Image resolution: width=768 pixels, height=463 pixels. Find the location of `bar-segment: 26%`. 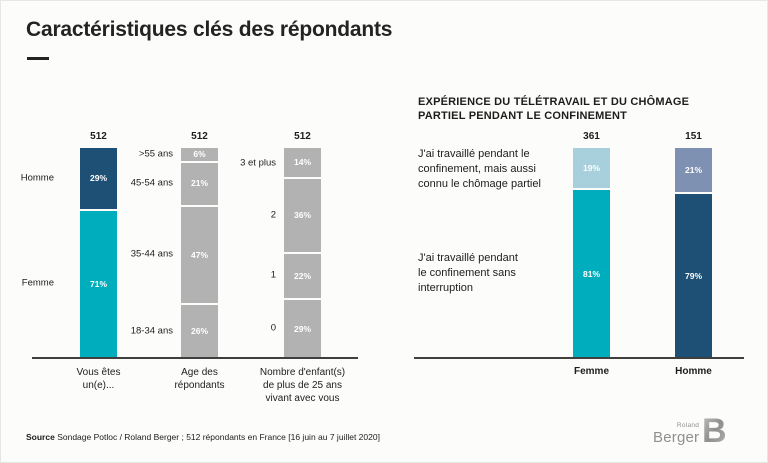

bar-segment: 26% is located at coordinates (199, 330).